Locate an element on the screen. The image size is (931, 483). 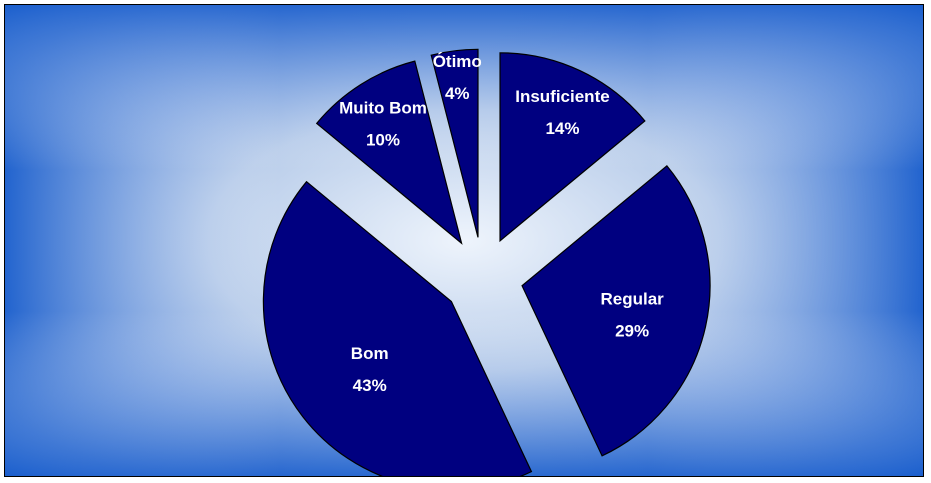
slice-label-insuficiente: Insuficiente is located at coordinates (562, 96).